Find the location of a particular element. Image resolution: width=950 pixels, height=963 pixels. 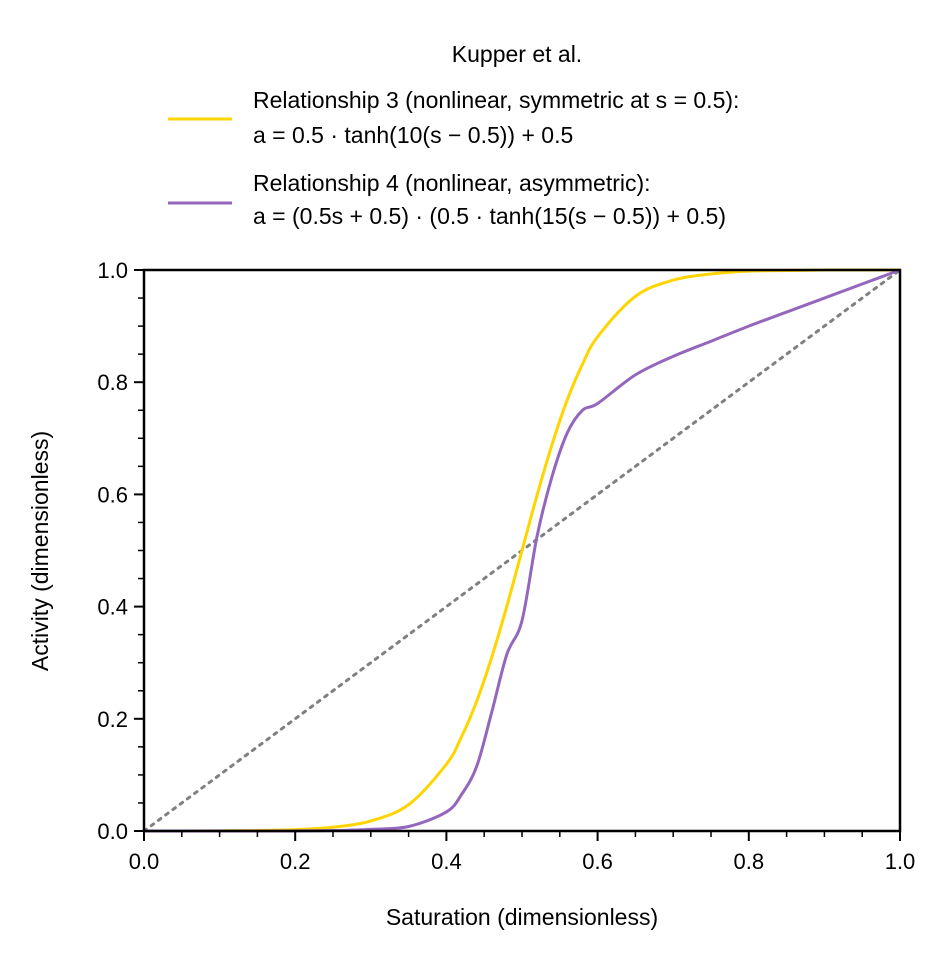

y-tick-label: 0.4 is located at coordinates (112, 607).